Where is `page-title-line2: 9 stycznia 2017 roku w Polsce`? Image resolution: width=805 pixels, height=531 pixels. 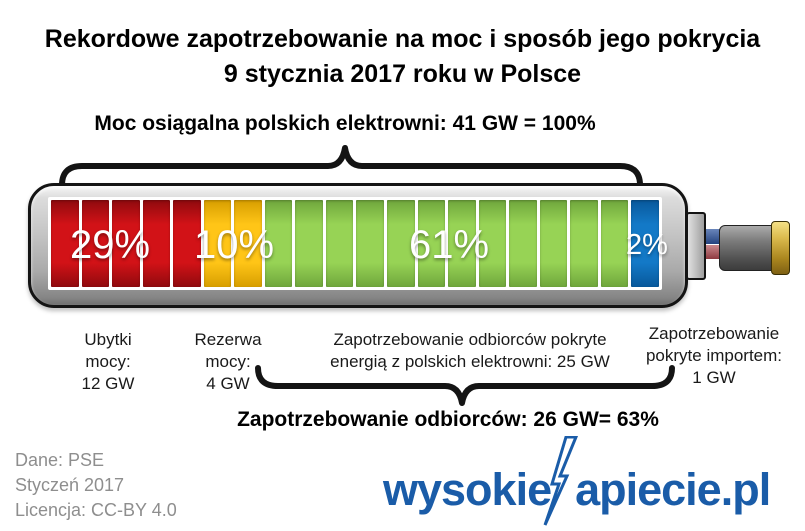 page-title-line2: 9 stycznia 2017 roku w Polsce is located at coordinates (402, 74).